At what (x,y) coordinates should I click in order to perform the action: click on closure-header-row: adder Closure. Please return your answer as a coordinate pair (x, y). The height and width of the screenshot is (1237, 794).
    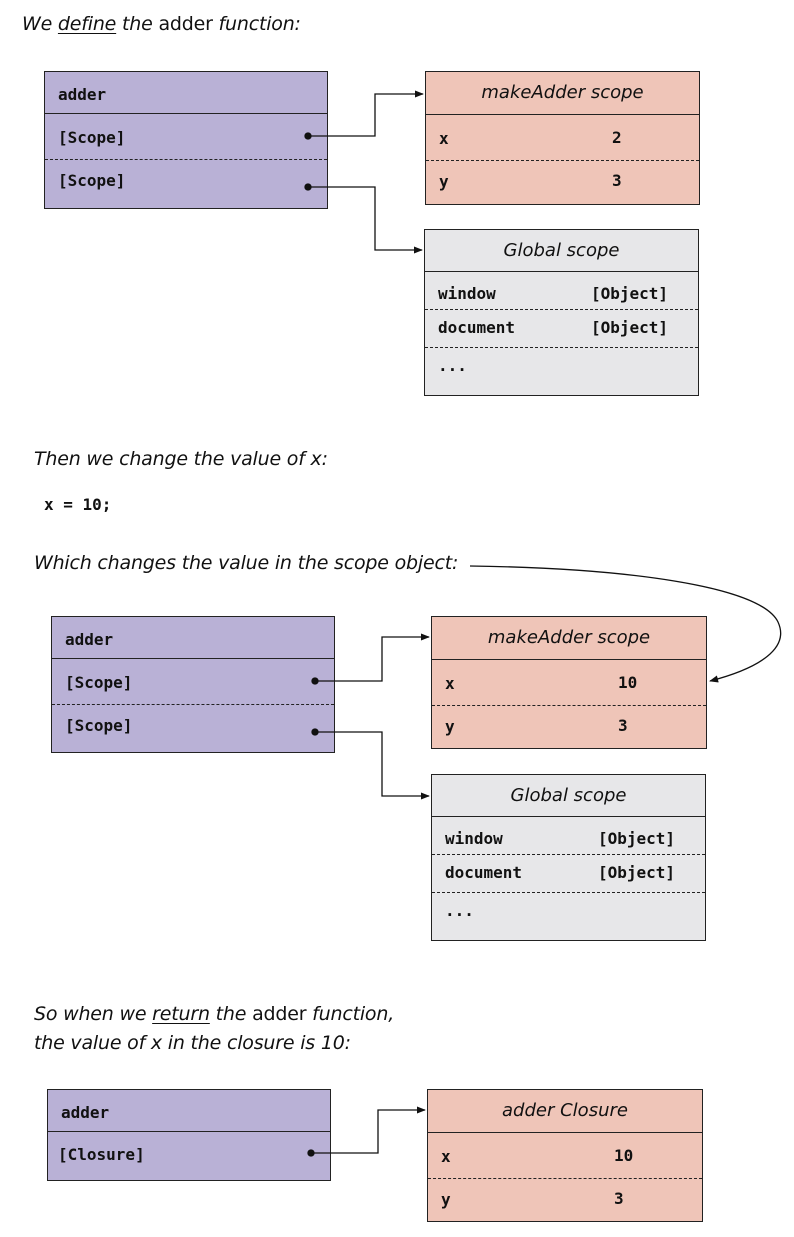
    Looking at the image, I should click on (565, 1111).